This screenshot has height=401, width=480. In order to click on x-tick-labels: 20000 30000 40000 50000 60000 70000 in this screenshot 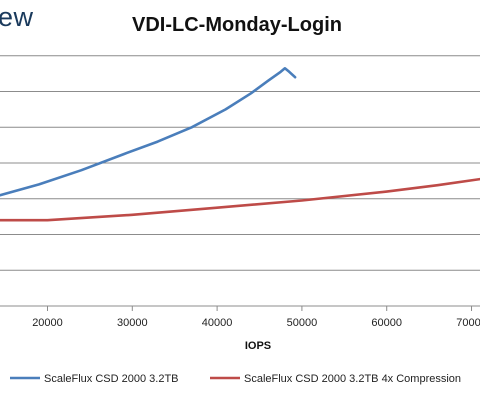, I will do `click(256, 317)`.